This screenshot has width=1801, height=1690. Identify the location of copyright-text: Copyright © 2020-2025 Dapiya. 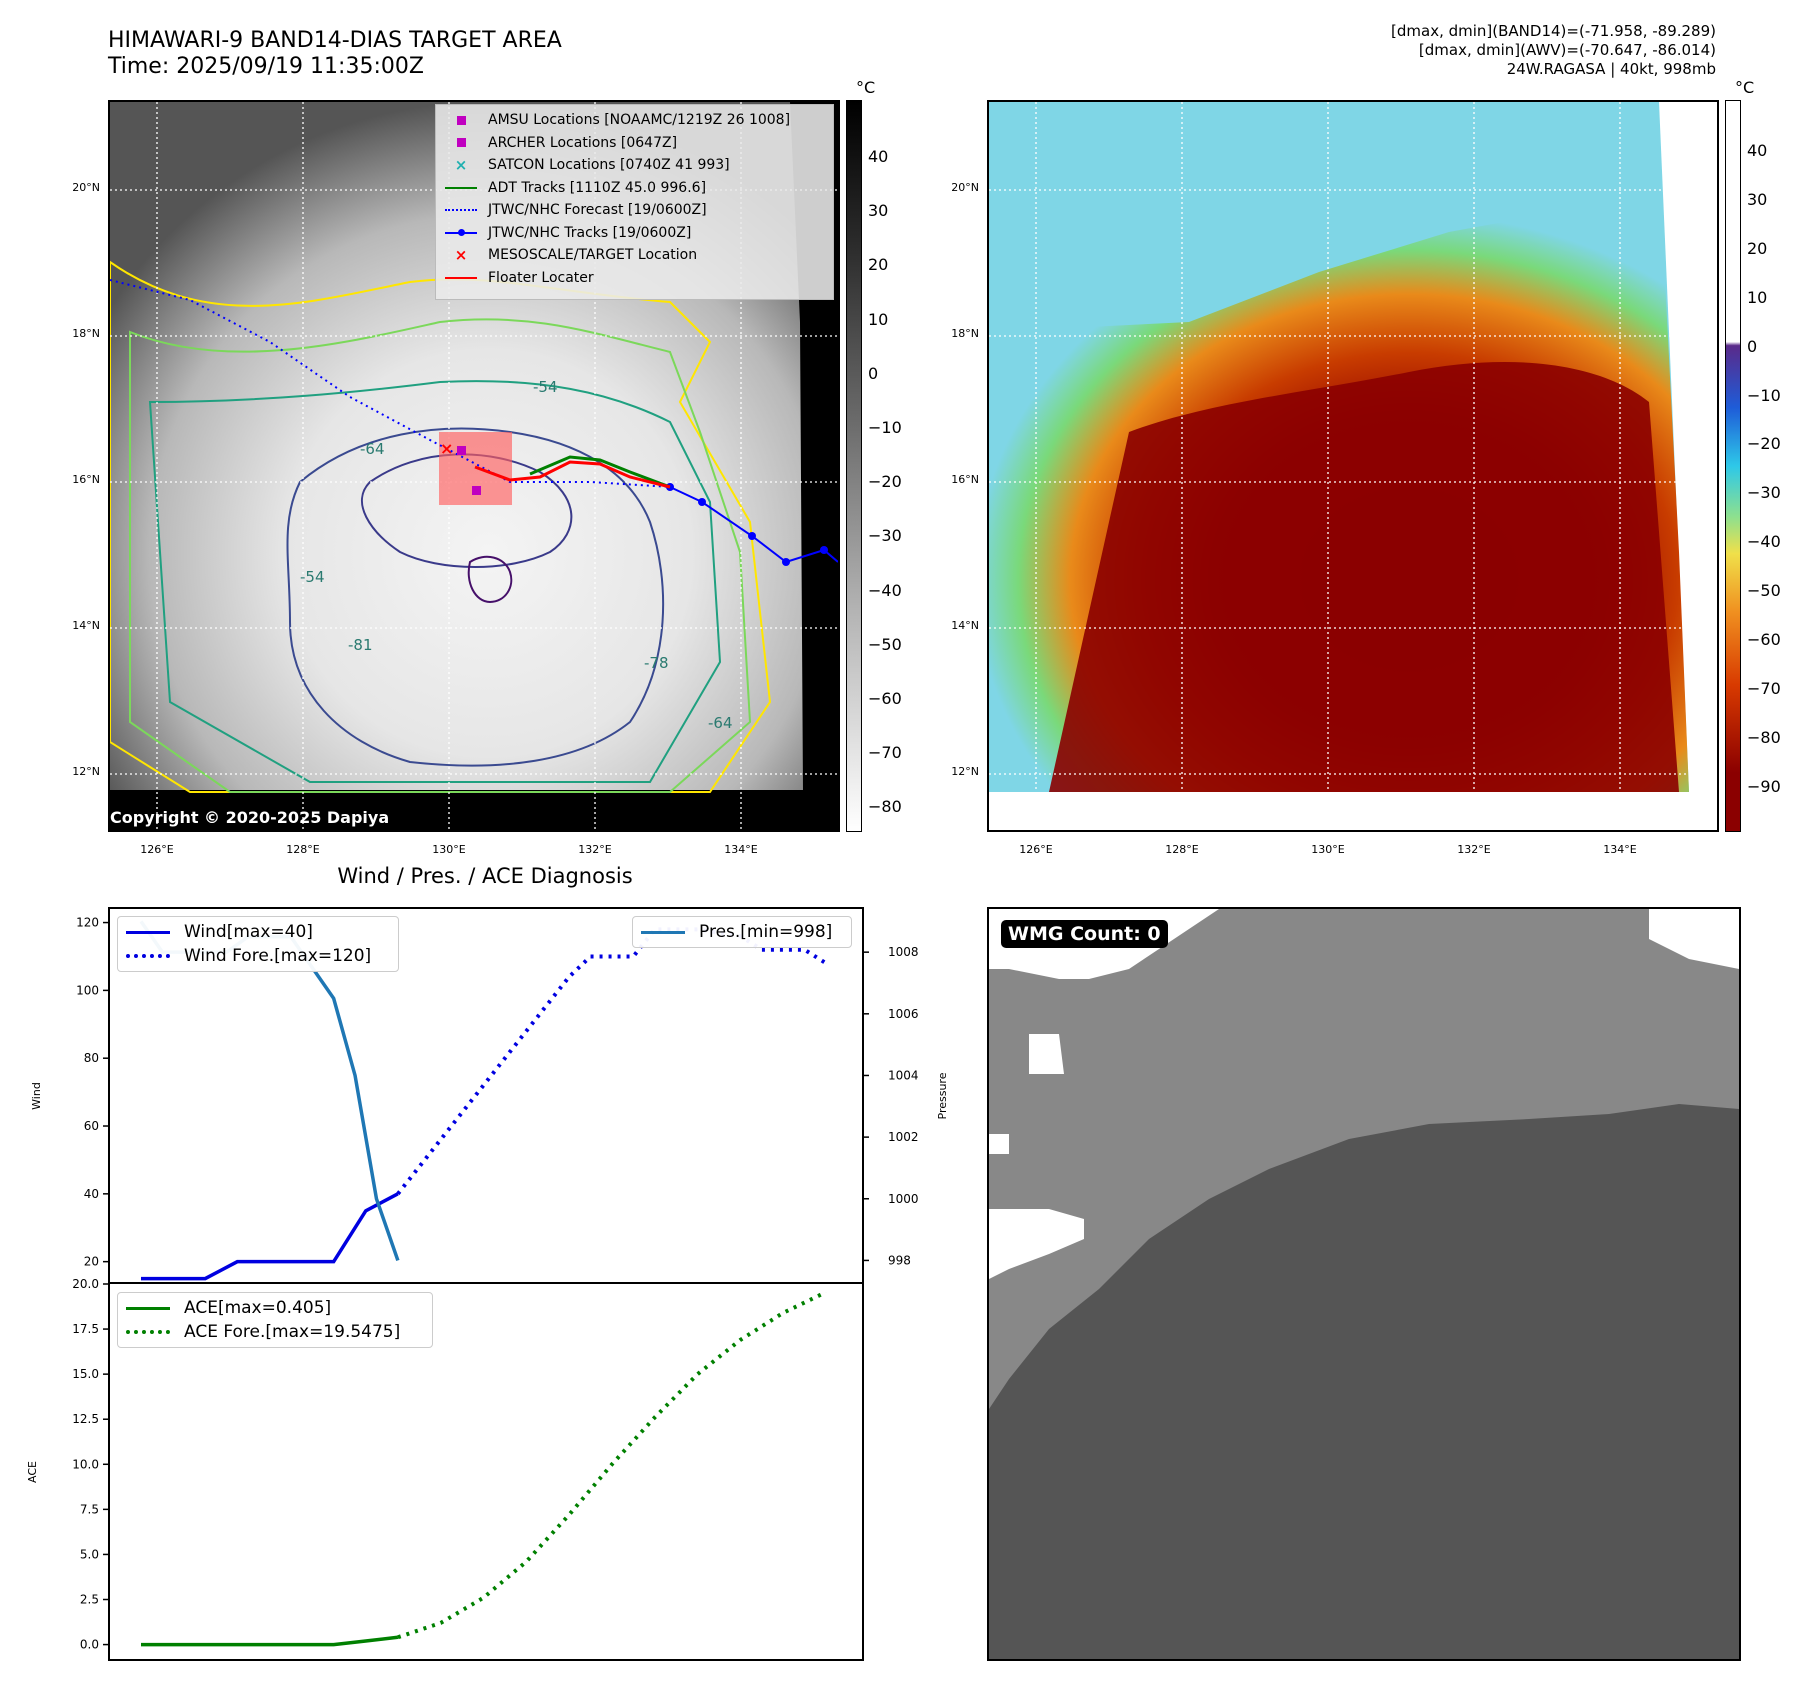
(250, 817).